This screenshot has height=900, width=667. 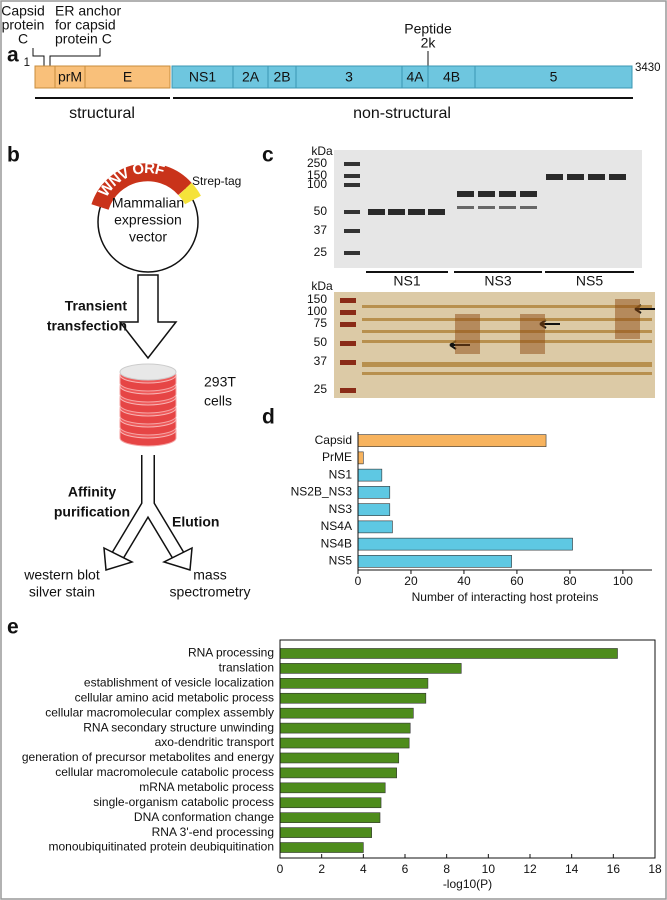 What do you see at coordinates (489, 869) in the screenshot?
I see `x-tick-label: 10` at bounding box center [489, 869].